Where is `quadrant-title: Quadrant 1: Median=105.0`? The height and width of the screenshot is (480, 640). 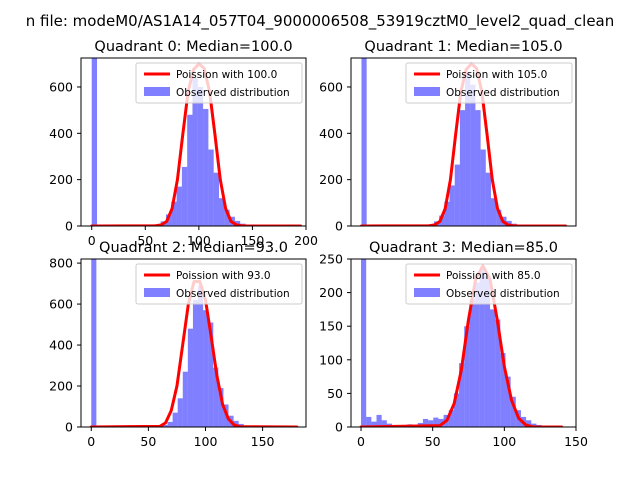 quadrant-title: Quadrant 1: Median=105.0 is located at coordinates (463, 47).